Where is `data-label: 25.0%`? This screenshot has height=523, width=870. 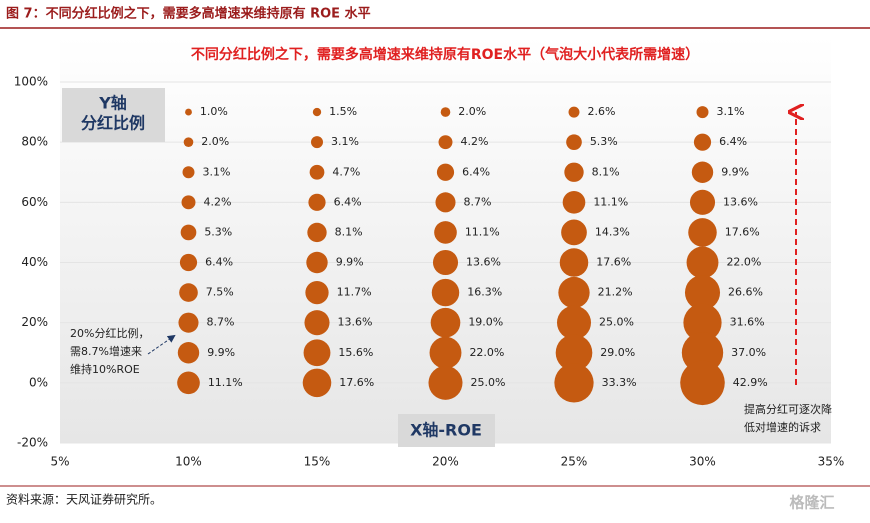 data-label: 25.0% is located at coordinates (616, 322).